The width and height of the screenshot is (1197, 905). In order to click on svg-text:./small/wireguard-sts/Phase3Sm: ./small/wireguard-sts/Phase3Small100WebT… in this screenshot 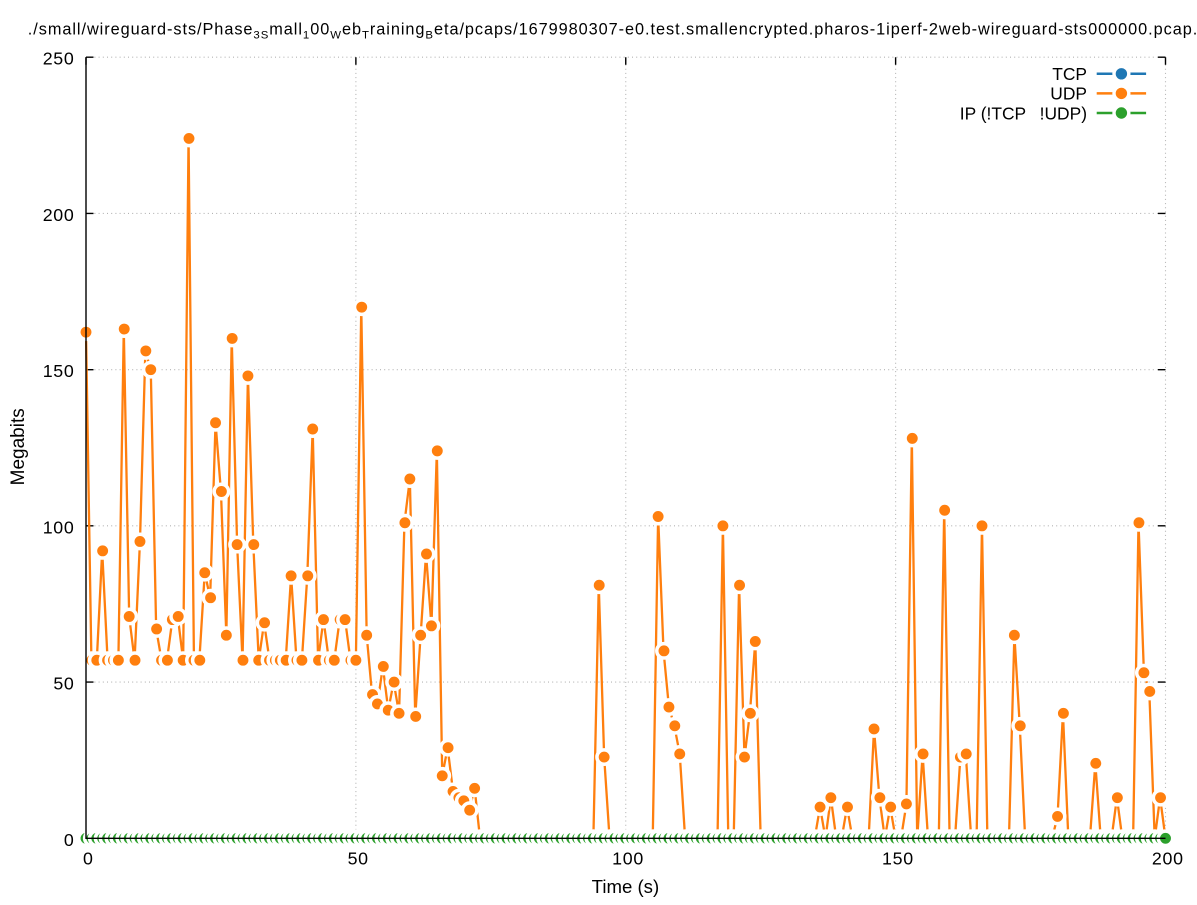, I will do `click(612, 31)`.